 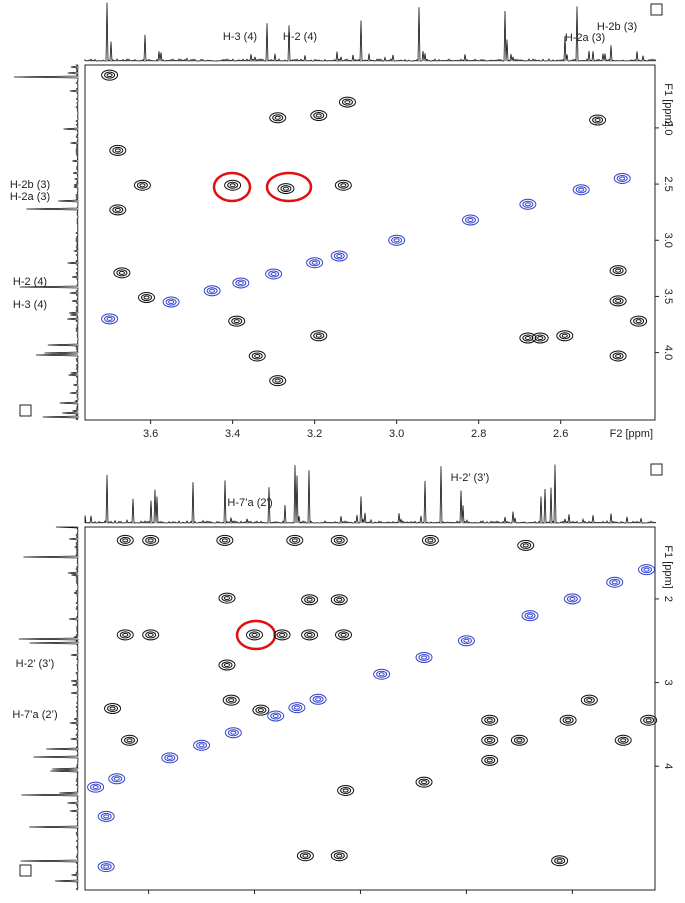 I want to click on peak-annotation: H-2b (3), so click(x=617, y=27).